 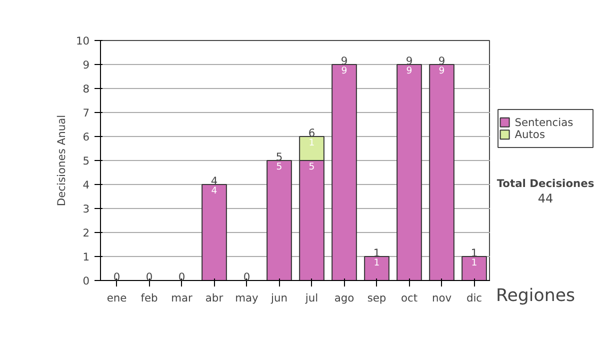 I want to click on x-tick-label: ene, so click(x=116, y=298).